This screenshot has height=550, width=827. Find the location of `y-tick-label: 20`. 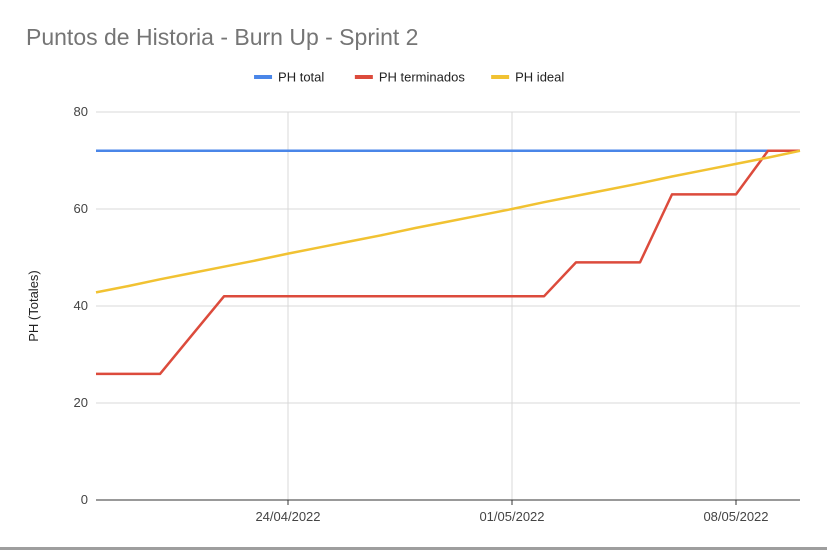

y-tick-label: 20 is located at coordinates (81, 402).